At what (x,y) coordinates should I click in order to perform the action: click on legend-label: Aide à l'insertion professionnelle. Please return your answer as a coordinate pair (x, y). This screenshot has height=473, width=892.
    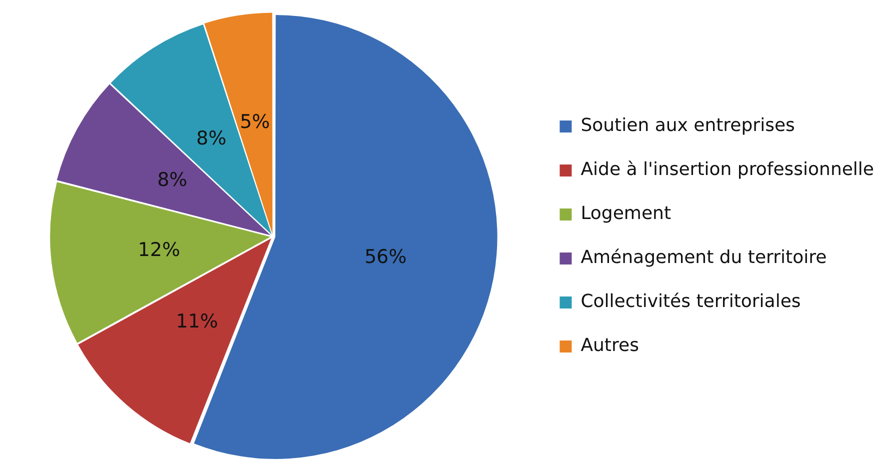
    Looking at the image, I should click on (727, 169).